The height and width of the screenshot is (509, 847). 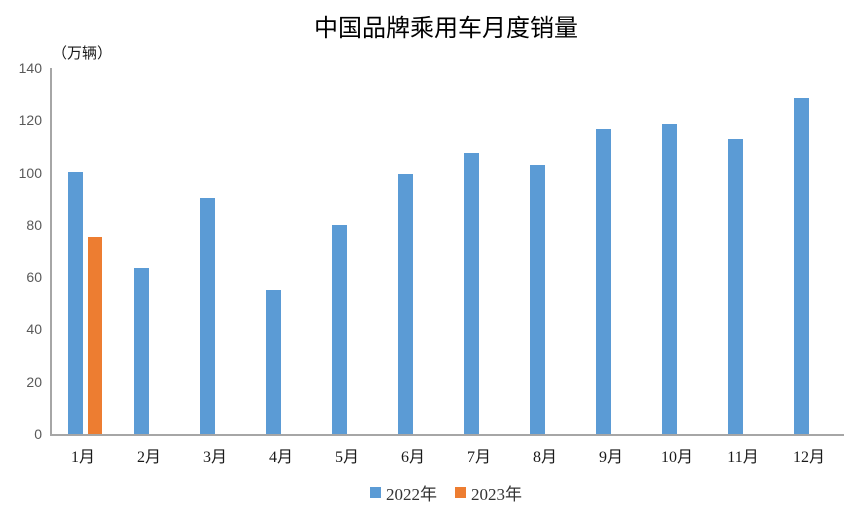 I want to click on x-tick-label-1月: 1月, so click(x=82, y=457).